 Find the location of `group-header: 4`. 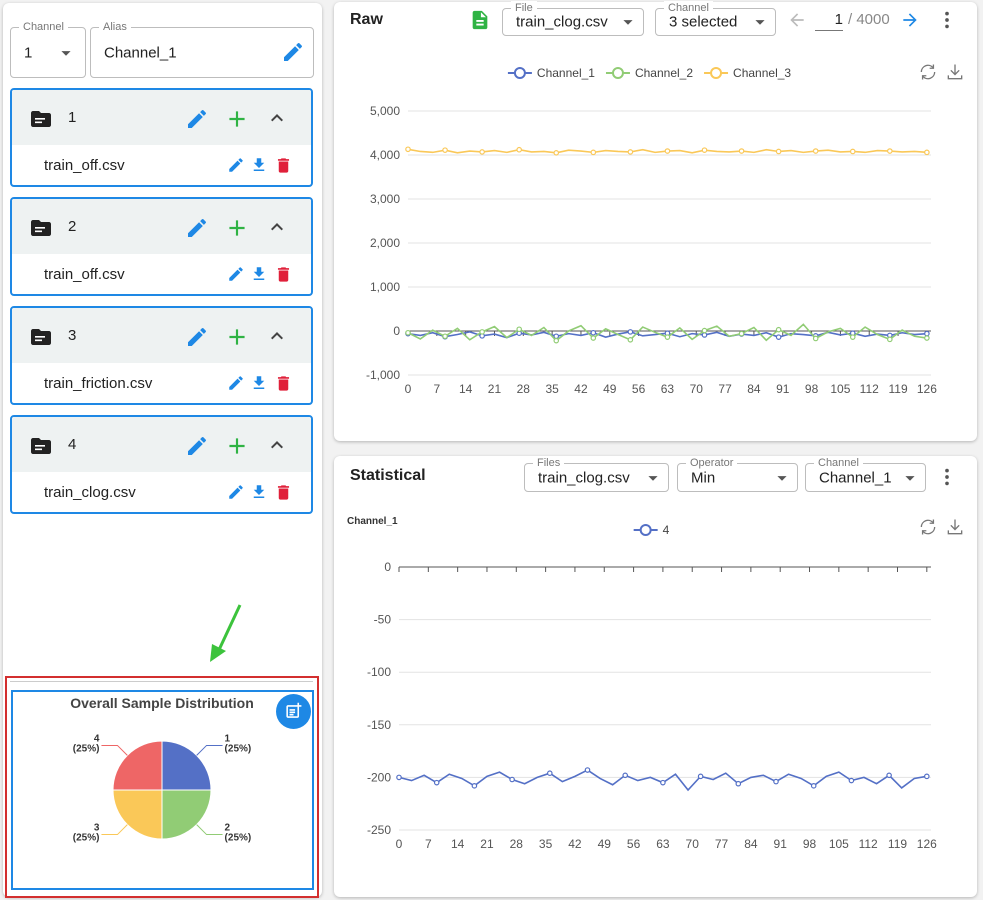

group-header: 4 is located at coordinates (161, 444).